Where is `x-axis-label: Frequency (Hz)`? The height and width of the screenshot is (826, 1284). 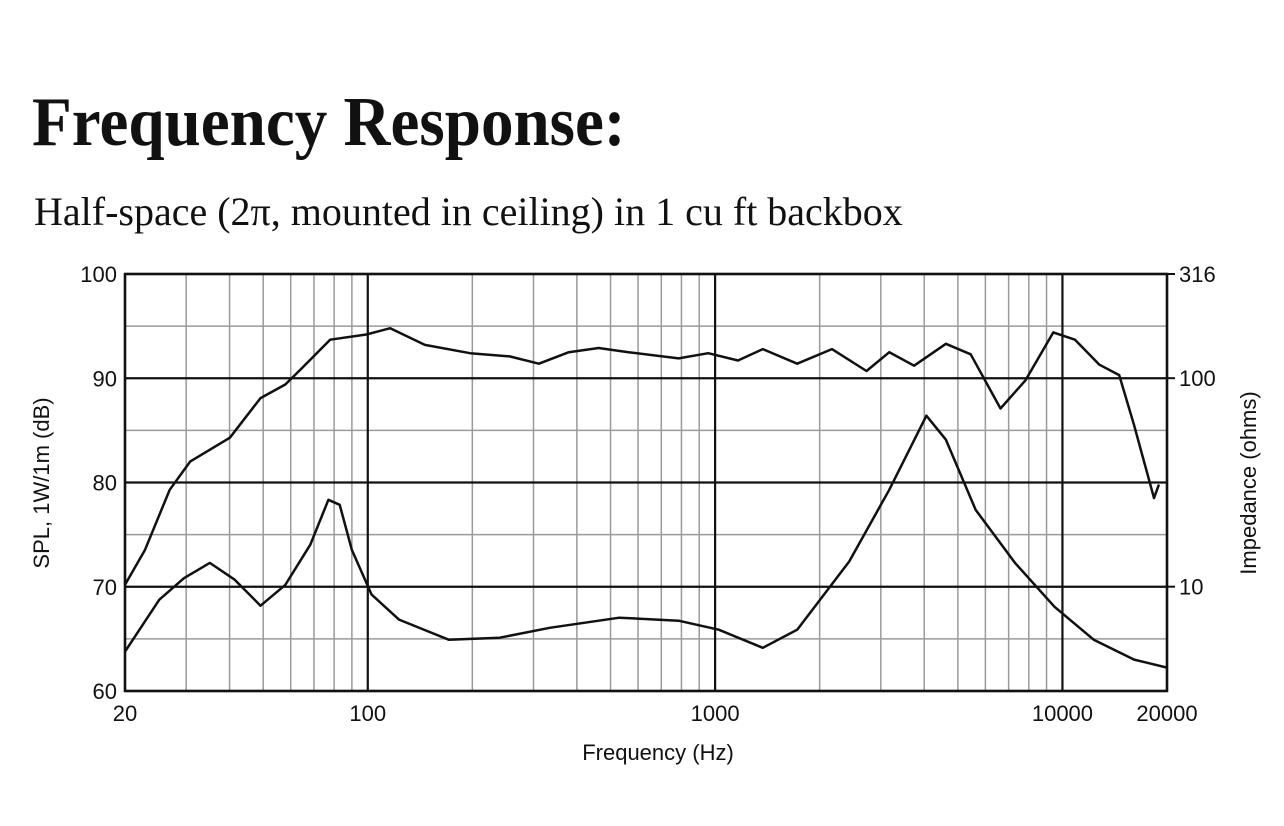 x-axis-label: Frequency (Hz) is located at coordinates (658, 752).